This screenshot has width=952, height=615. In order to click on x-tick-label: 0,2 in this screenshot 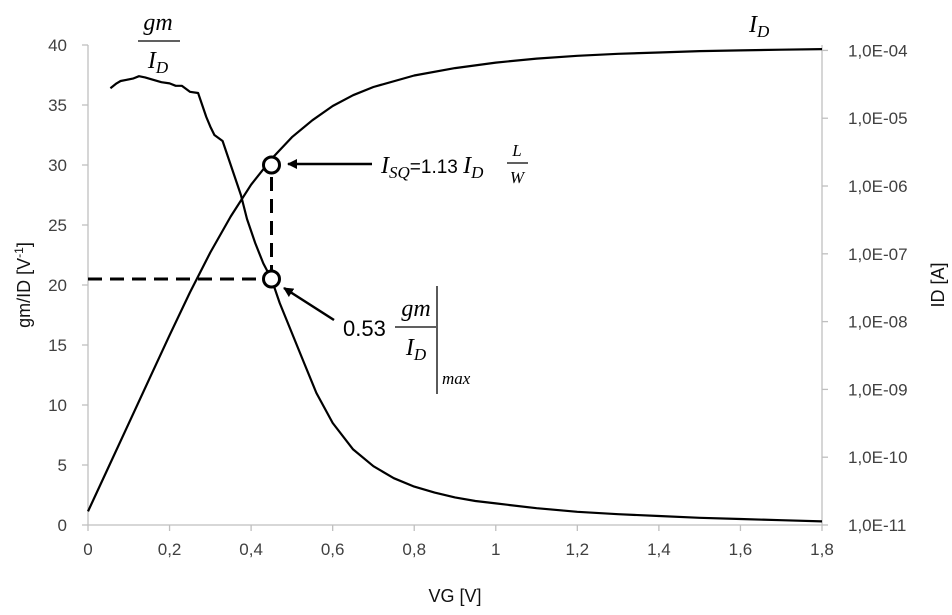, I will do `click(170, 549)`.